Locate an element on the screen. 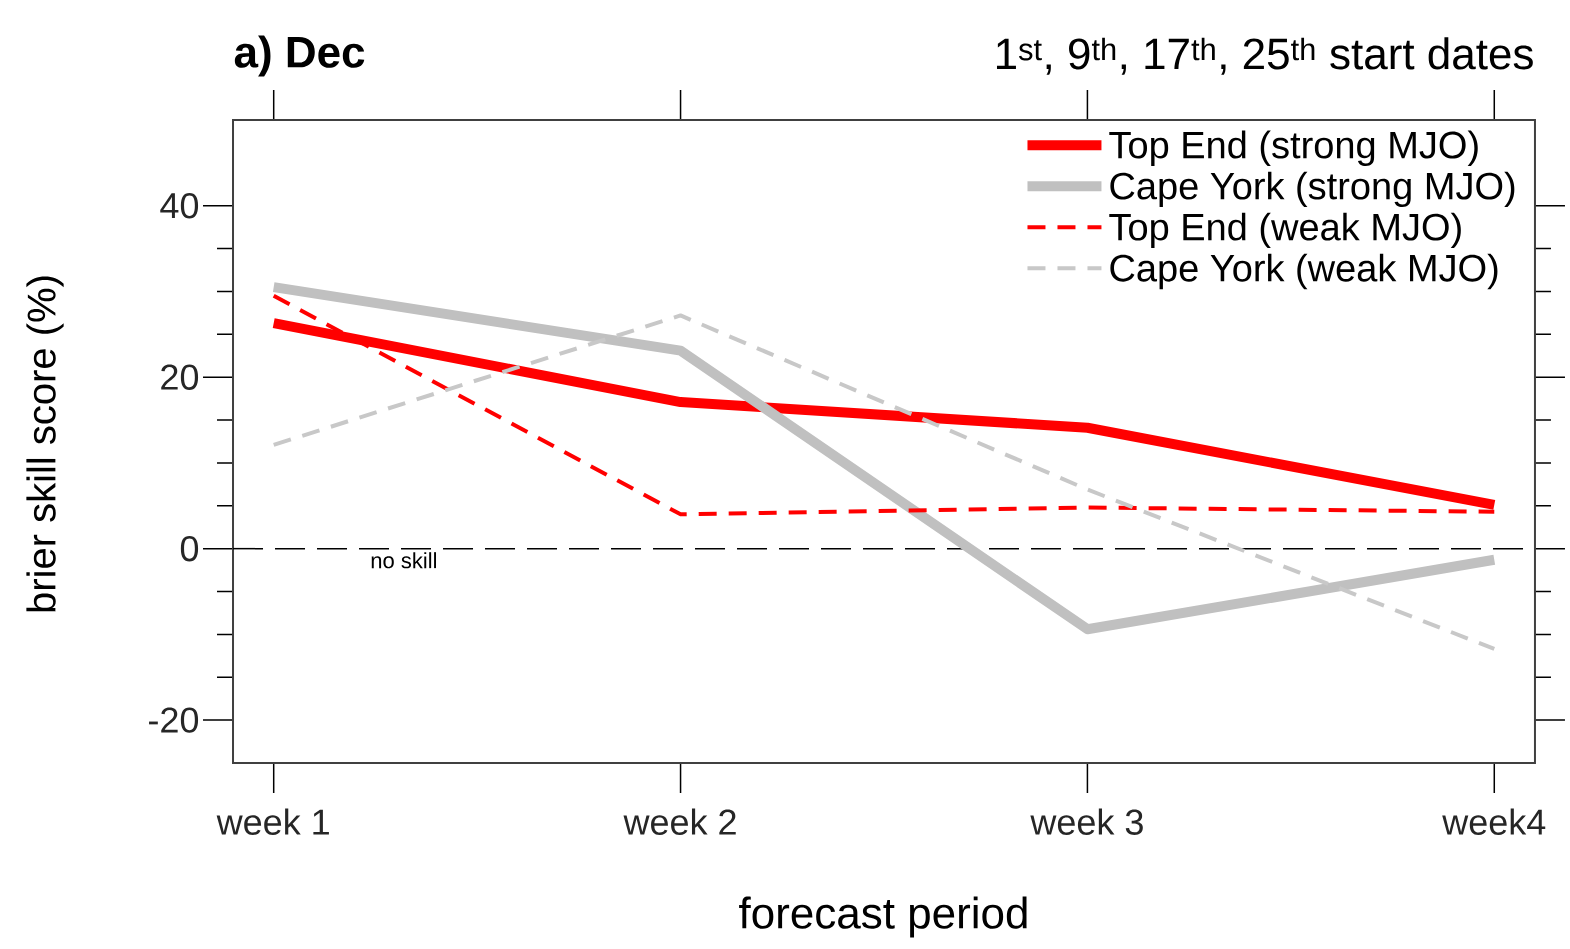 Image resolution: width=1570 pixels, height=949 pixels. y-tick-label: 20 is located at coordinates (180, 377).